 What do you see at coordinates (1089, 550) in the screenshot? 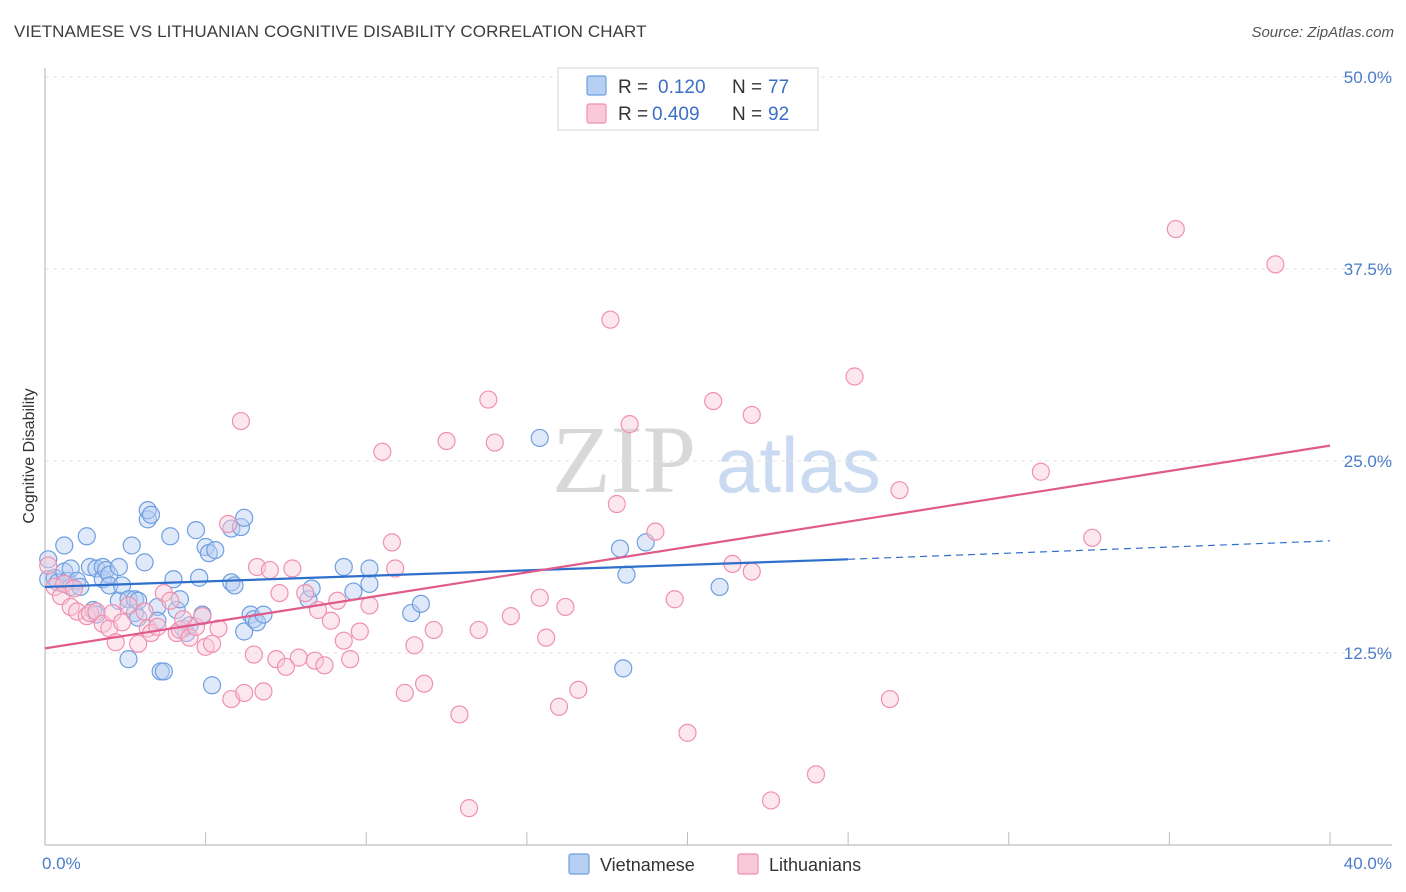
I see `trendline-extension-vietnamese` at bounding box center [1089, 550].